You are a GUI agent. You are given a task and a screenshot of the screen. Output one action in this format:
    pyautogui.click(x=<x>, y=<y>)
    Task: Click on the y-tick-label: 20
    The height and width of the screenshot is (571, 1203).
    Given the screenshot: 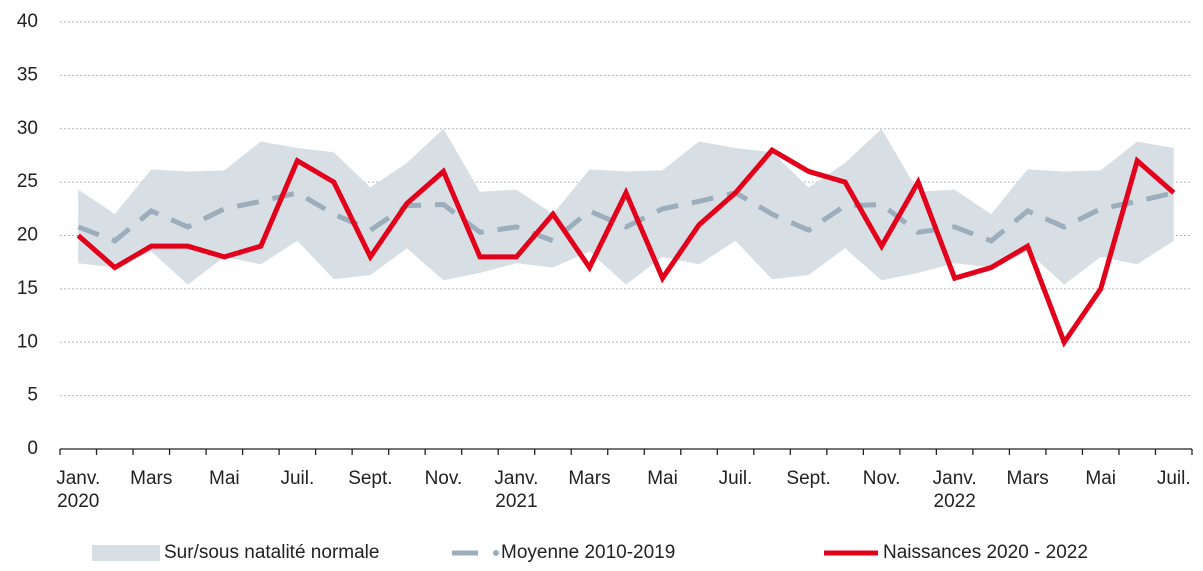 What is the action you would take?
    pyautogui.click(x=27, y=235)
    